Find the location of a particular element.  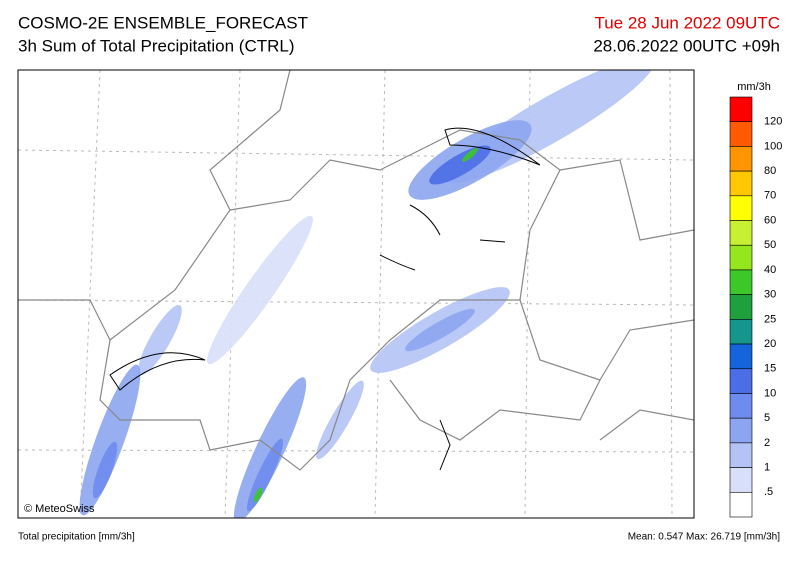

legend-label: .5 is located at coordinates (768, 492).